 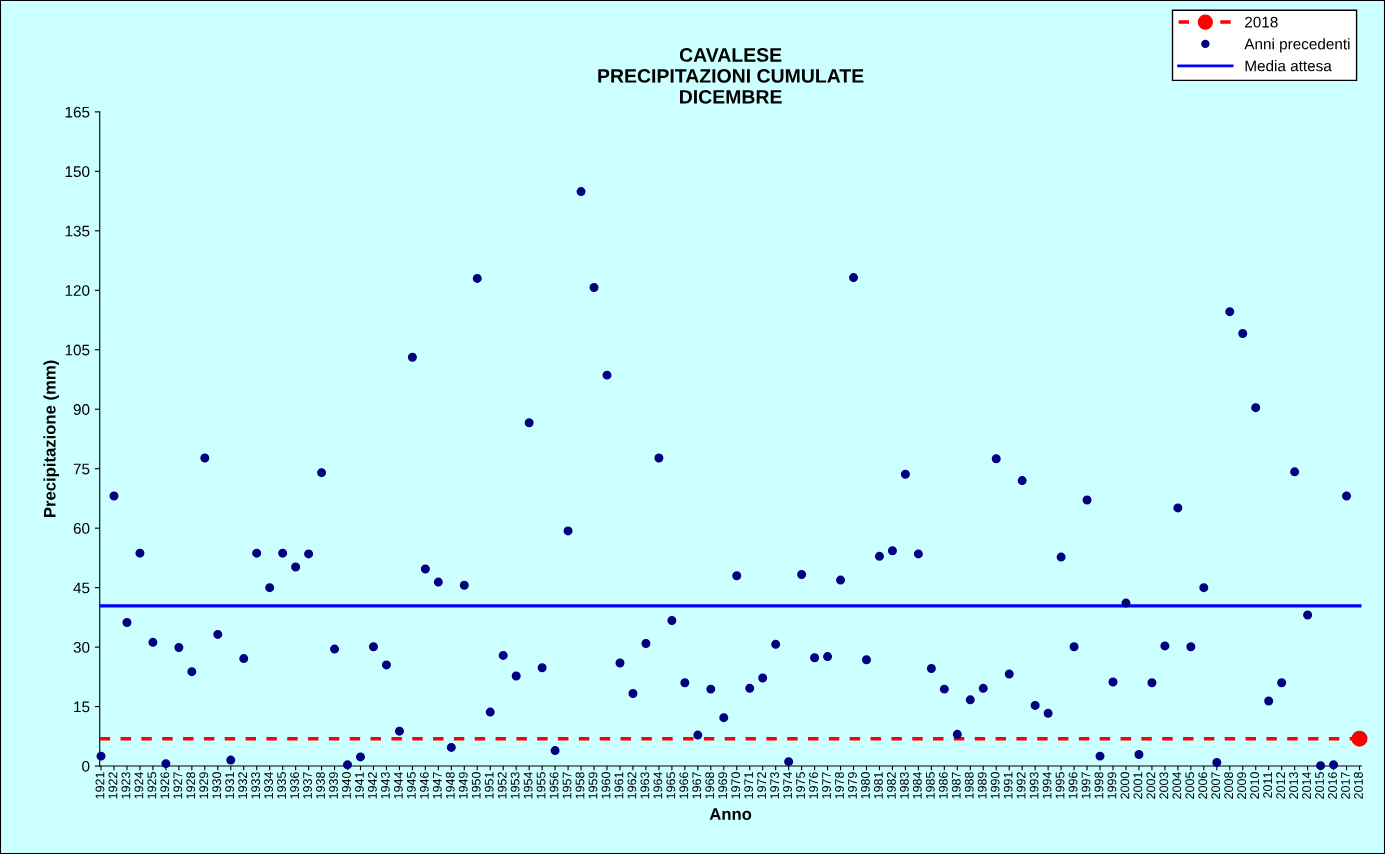 What do you see at coordinates (1112, 785) in the screenshot?
I see `x-tick-label: 1999` at bounding box center [1112, 785].